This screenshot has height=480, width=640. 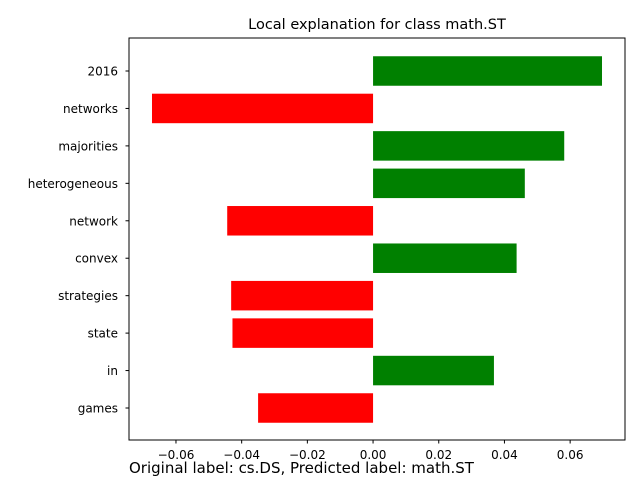 What do you see at coordinates (469, 146) in the screenshot?
I see `bar-majorities` at bounding box center [469, 146].